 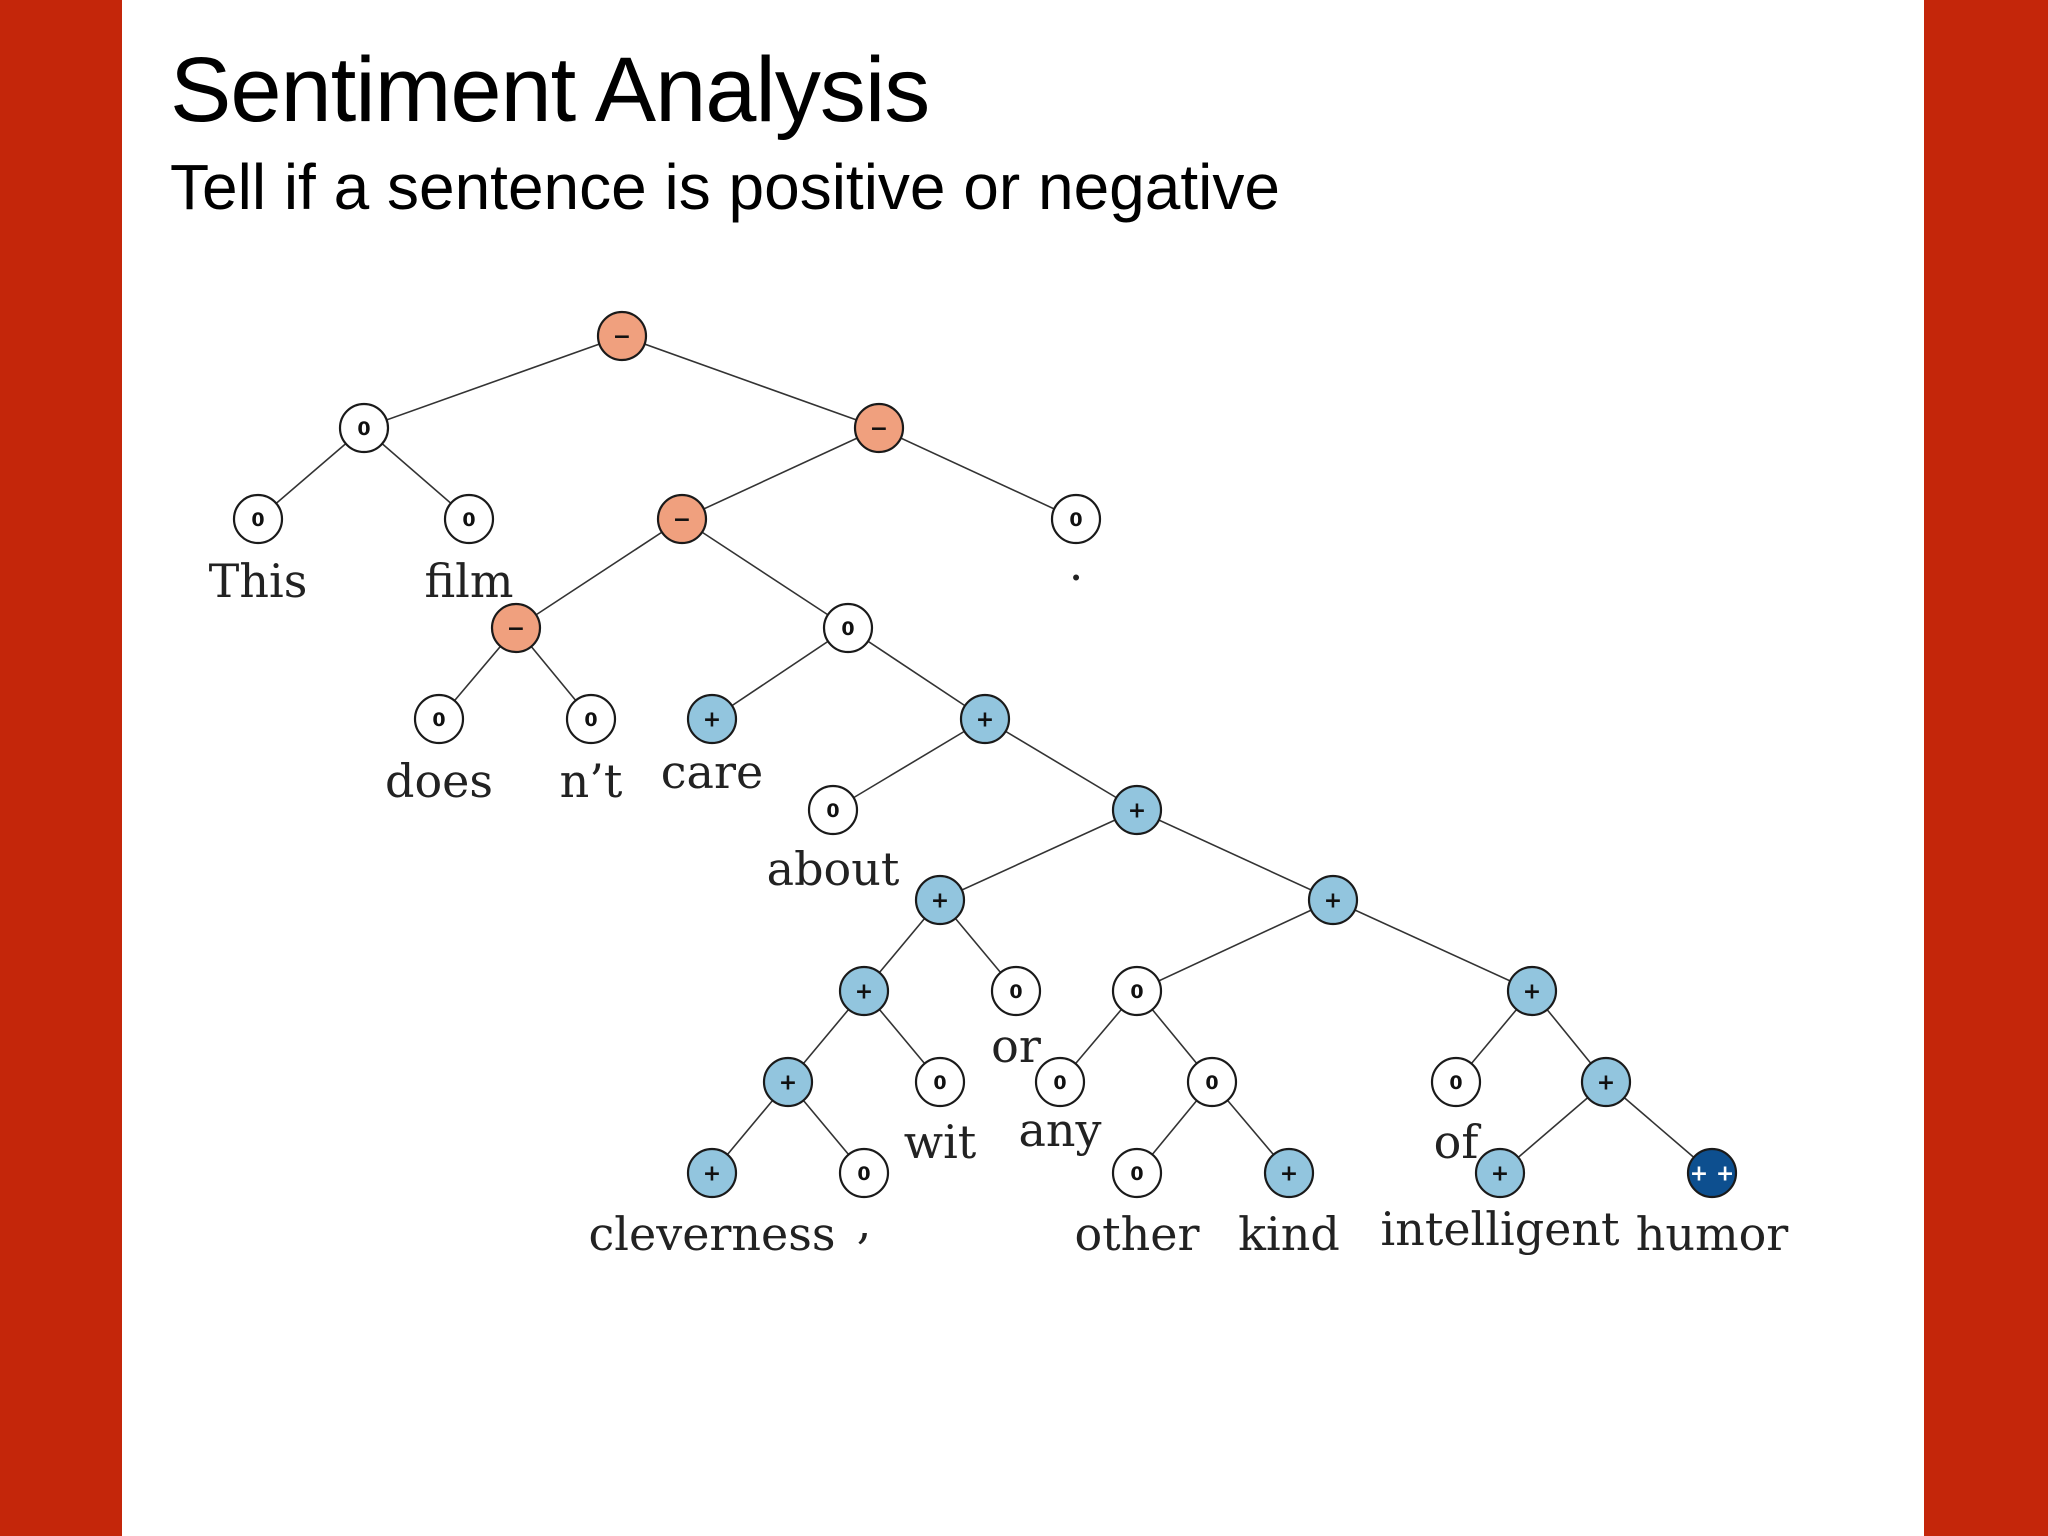 What do you see at coordinates (1212, 1082) in the screenshot?
I see `tree-node-other_kind: 0` at bounding box center [1212, 1082].